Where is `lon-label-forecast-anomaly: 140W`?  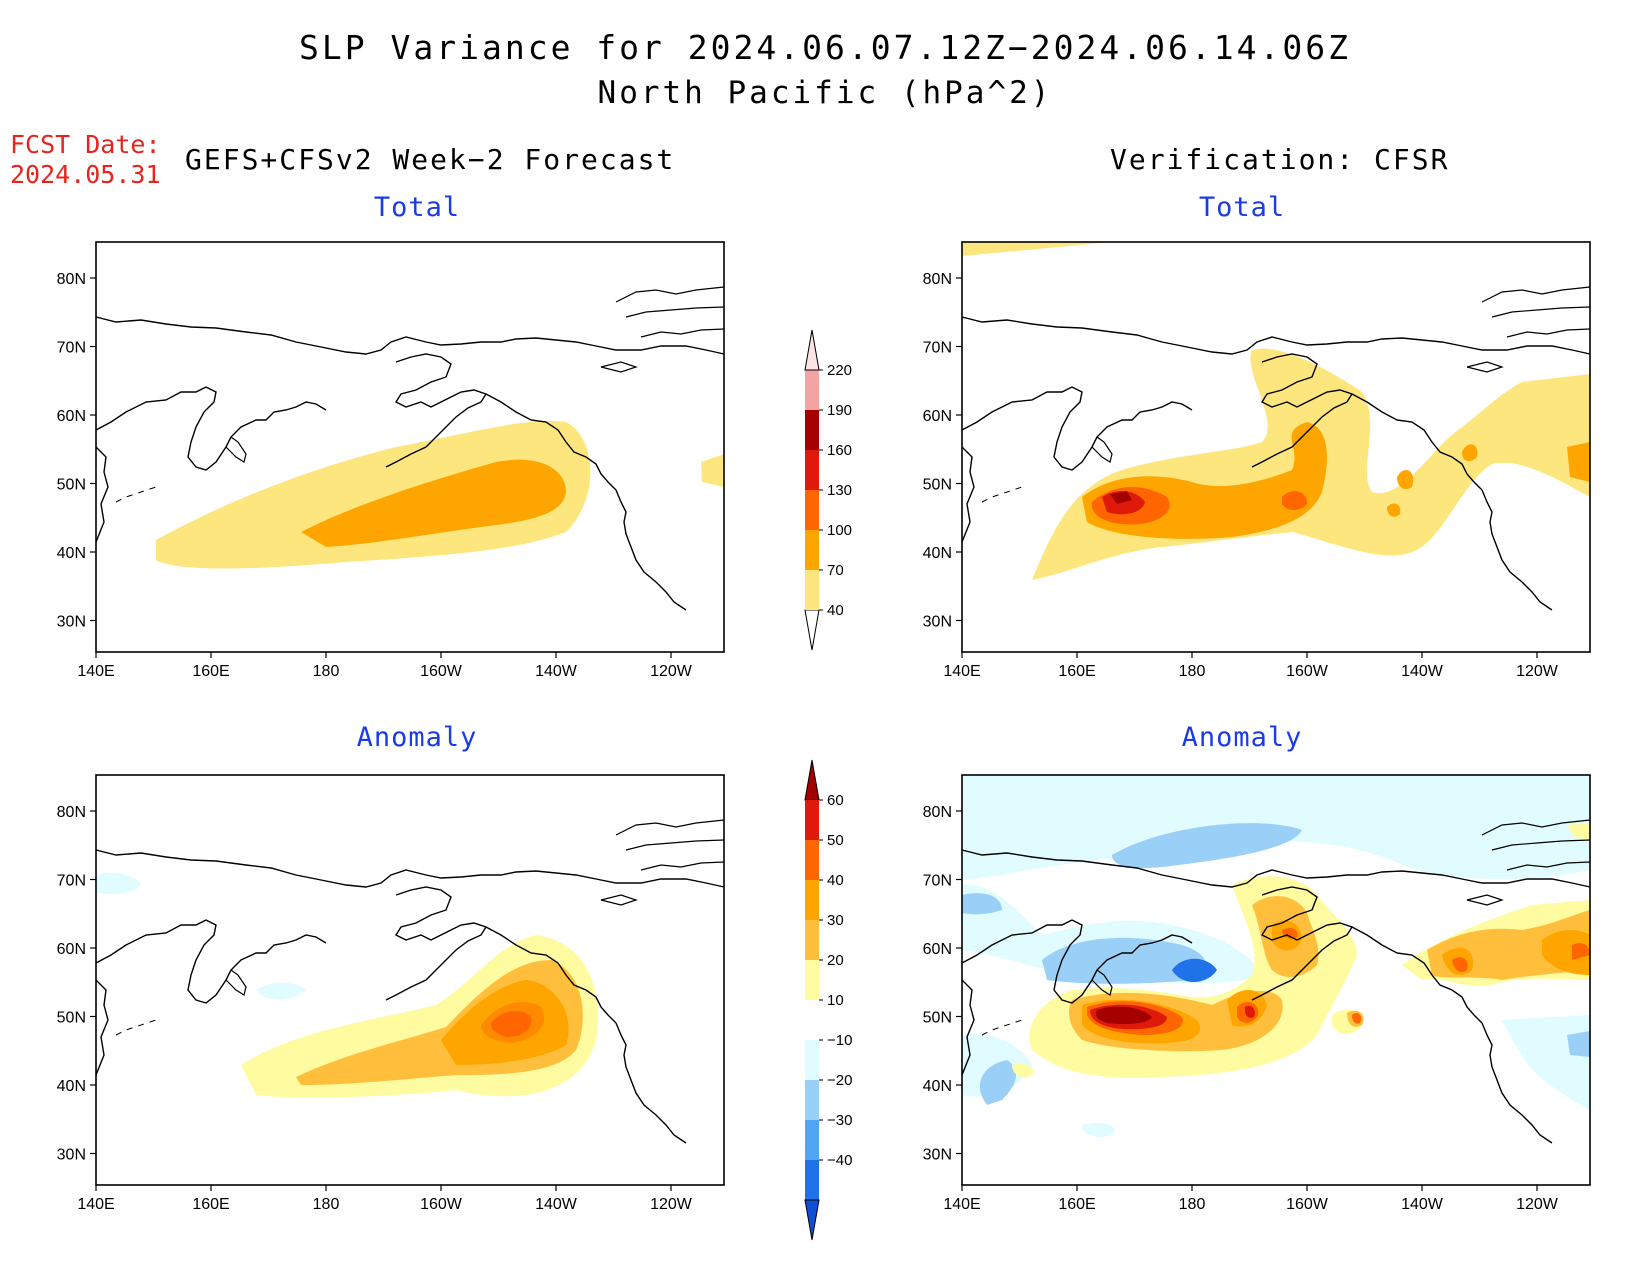 lon-label-forecast-anomaly: 140W is located at coordinates (556, 1204).